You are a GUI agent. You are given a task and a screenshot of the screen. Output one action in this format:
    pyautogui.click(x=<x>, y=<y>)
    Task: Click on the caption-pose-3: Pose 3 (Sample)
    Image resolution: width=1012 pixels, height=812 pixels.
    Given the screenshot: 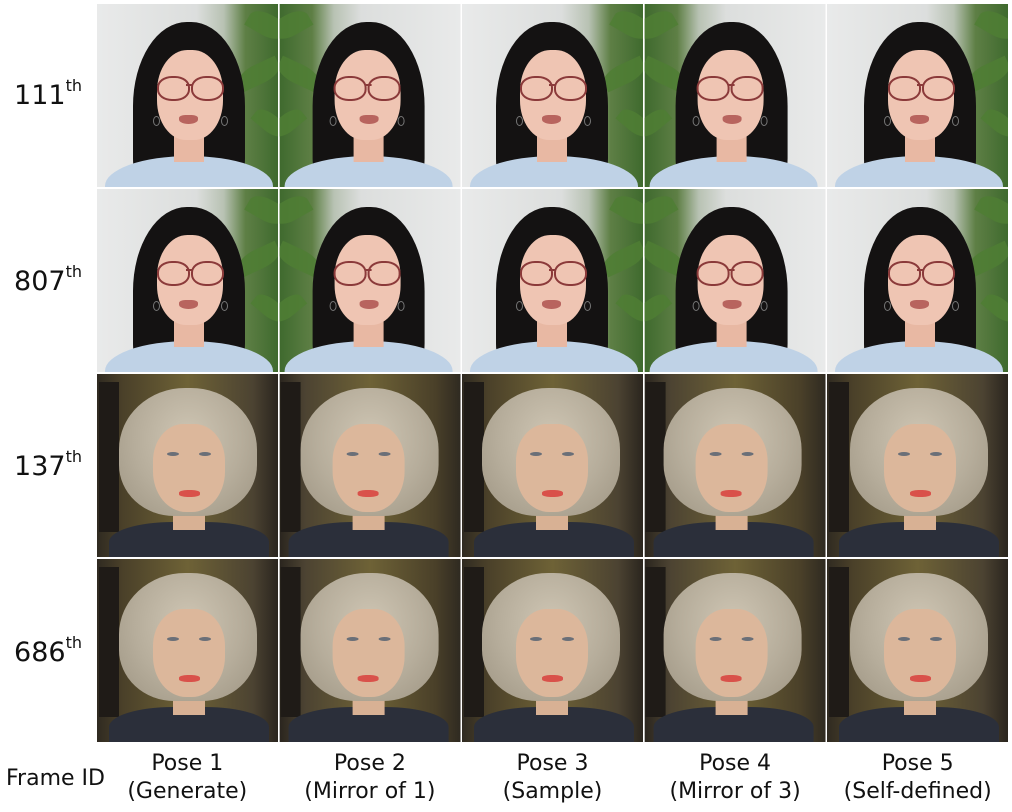 What is the action you would take?
    pyautogui.click(x=552, y=777)
    